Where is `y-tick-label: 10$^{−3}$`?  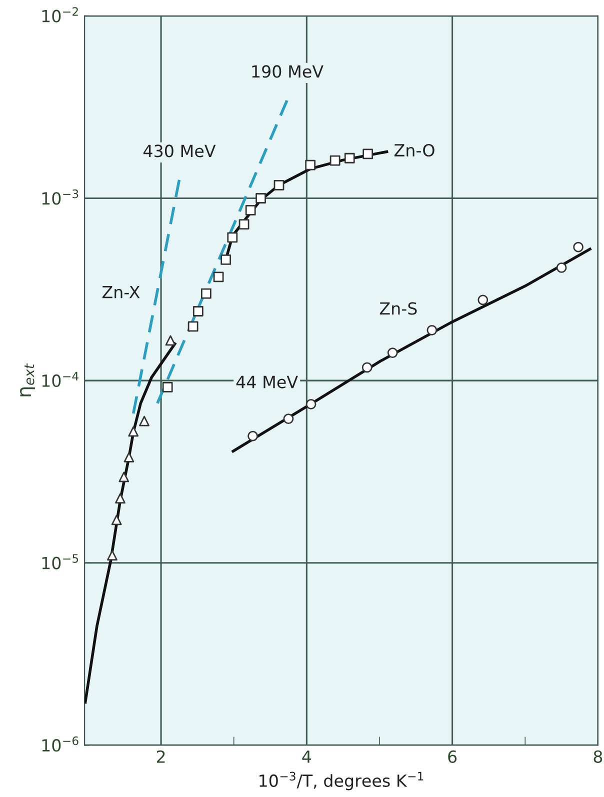 y-tick-label: 10$^{−3}$ is located at coordinates (60, 197).